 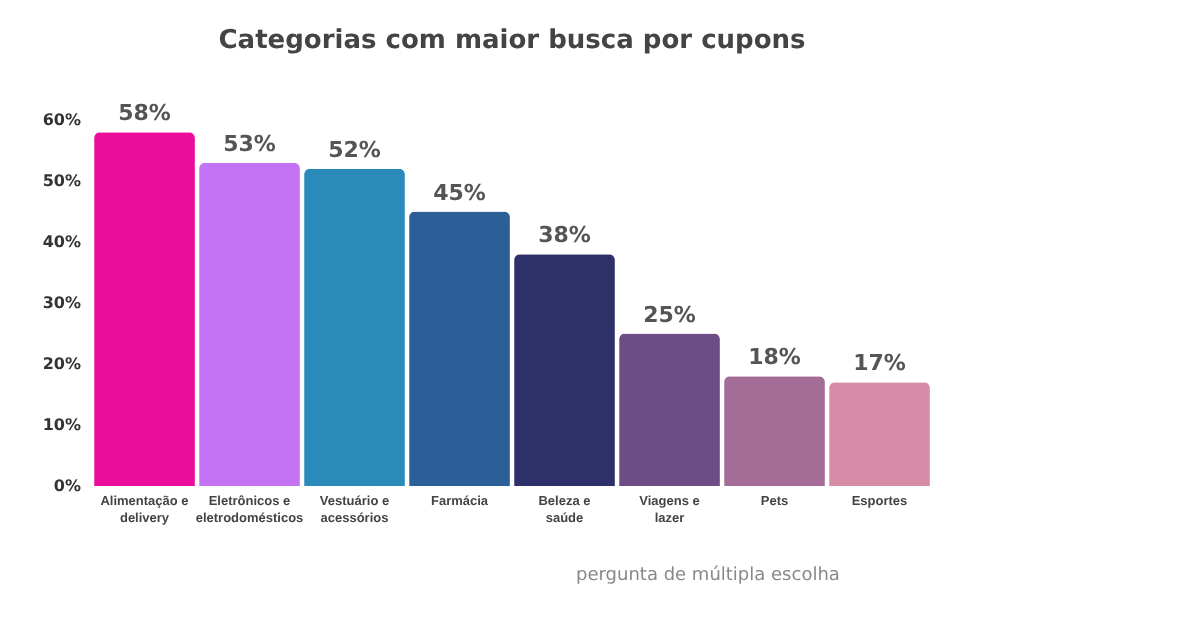 I want to click on data-label: 18%, so click(x=774, y=357).